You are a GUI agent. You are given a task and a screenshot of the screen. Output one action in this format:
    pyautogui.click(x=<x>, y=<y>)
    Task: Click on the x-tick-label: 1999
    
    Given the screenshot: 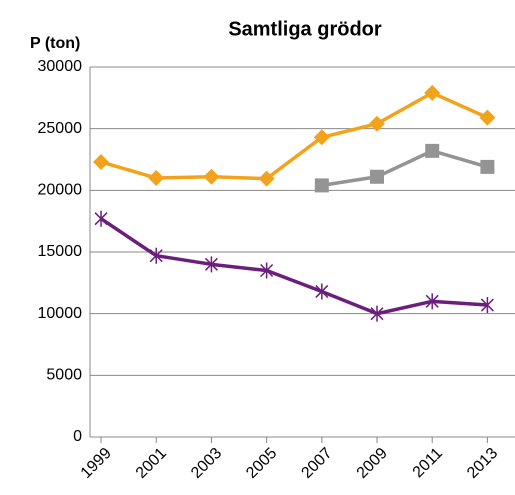 What is the action you would take?
    pyautogui.click(x=96, y=463)
    